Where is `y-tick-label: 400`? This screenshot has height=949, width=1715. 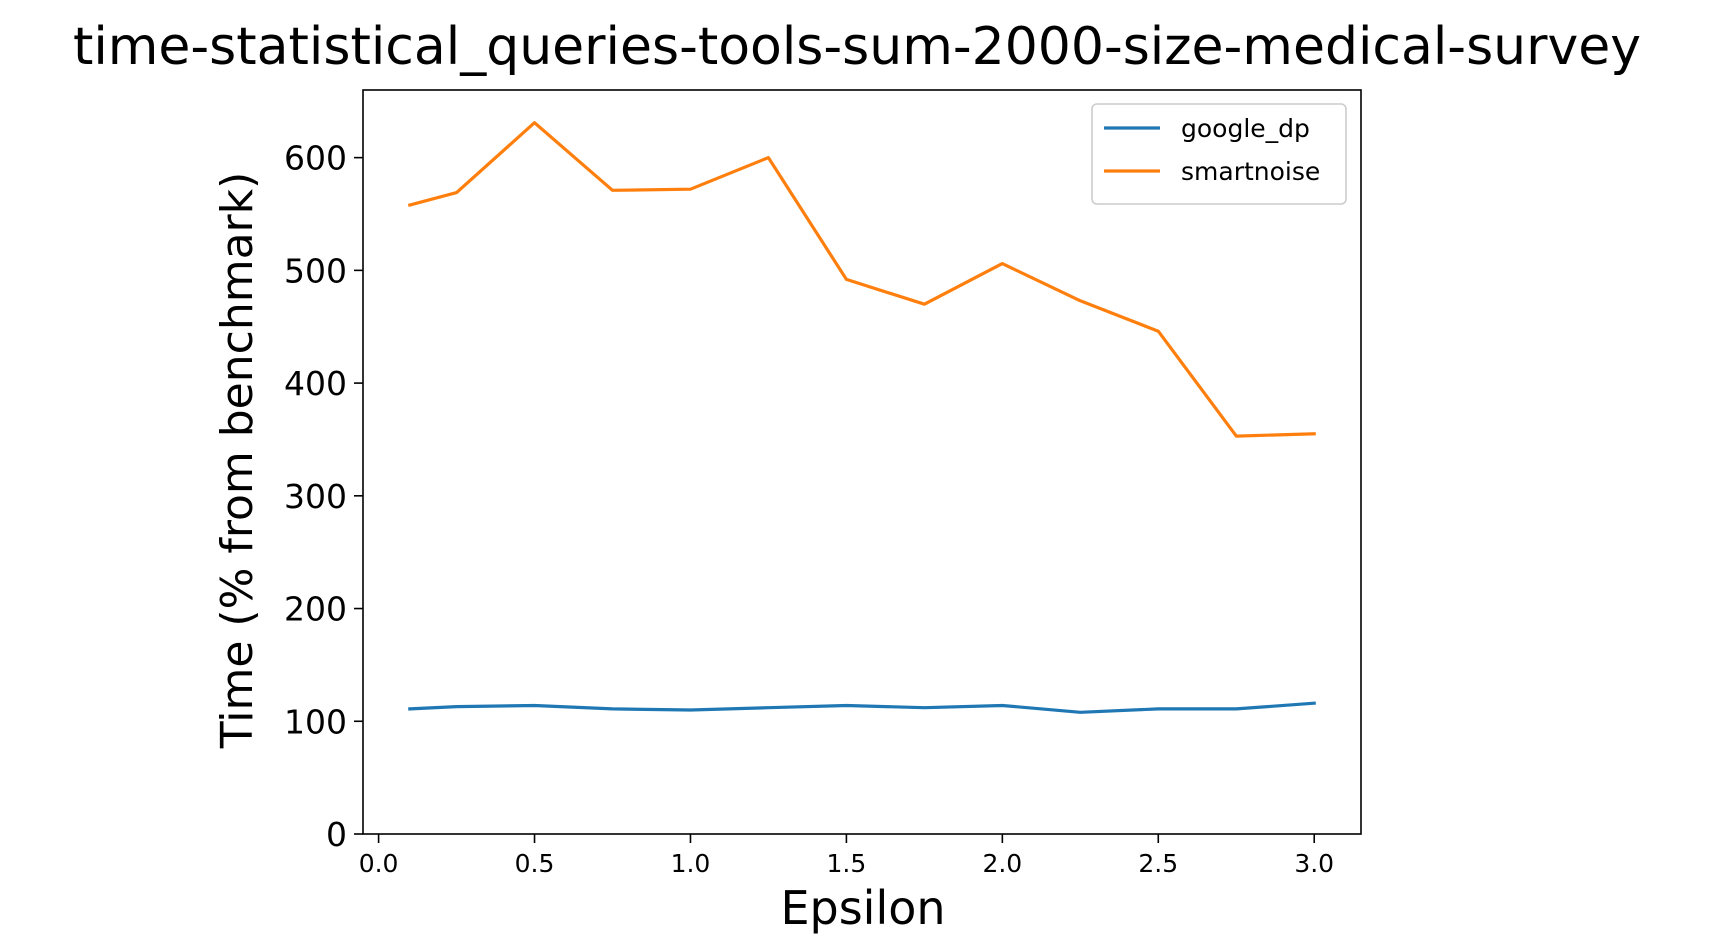 y-tick-label: 400 is located at coordinates (315, 383).